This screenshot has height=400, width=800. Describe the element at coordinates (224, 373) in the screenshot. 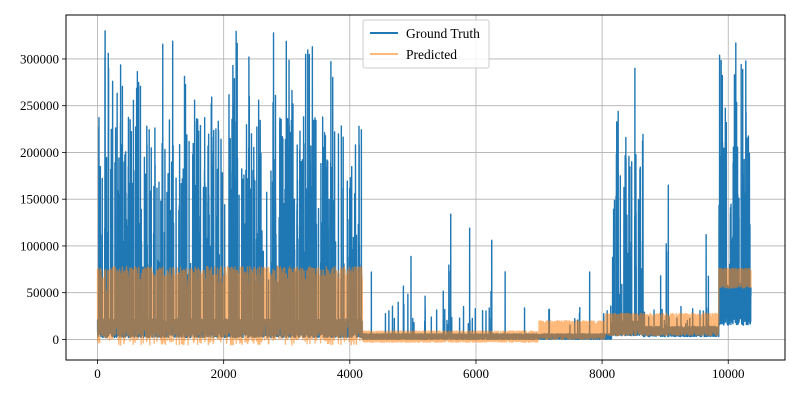

I see `x-tick-label: 2000` at that location.